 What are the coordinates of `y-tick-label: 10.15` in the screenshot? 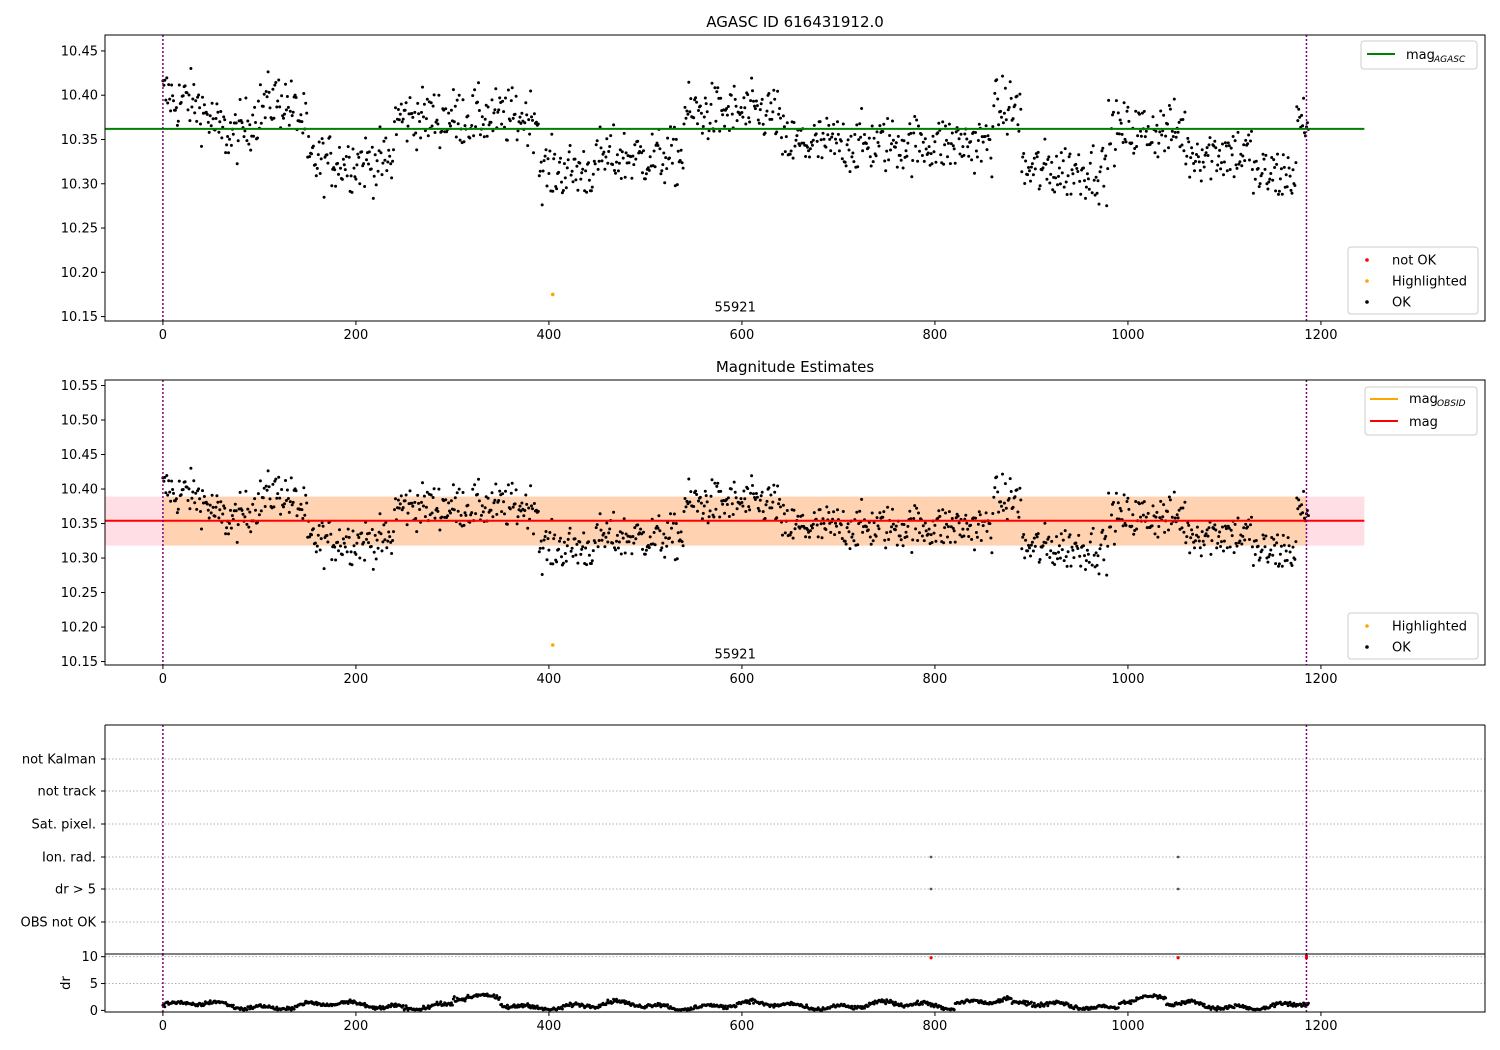 It's located at (79, 317).